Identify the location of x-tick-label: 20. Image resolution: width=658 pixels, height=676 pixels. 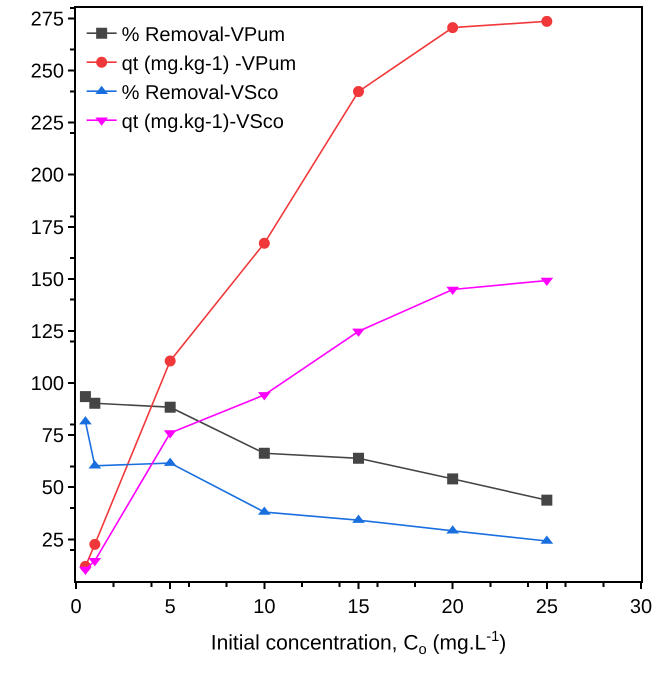
(453, 607).